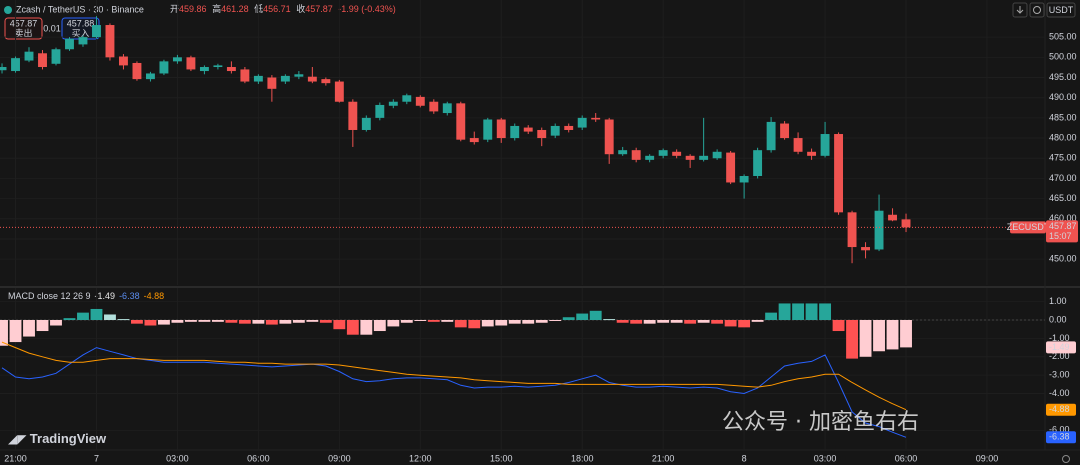 This screenshot has height=465, width=1080. What do you see at coordinates (216, 8) in the screenshot?
I see `ohlc-name: 高` at bounding box center [216, 8].